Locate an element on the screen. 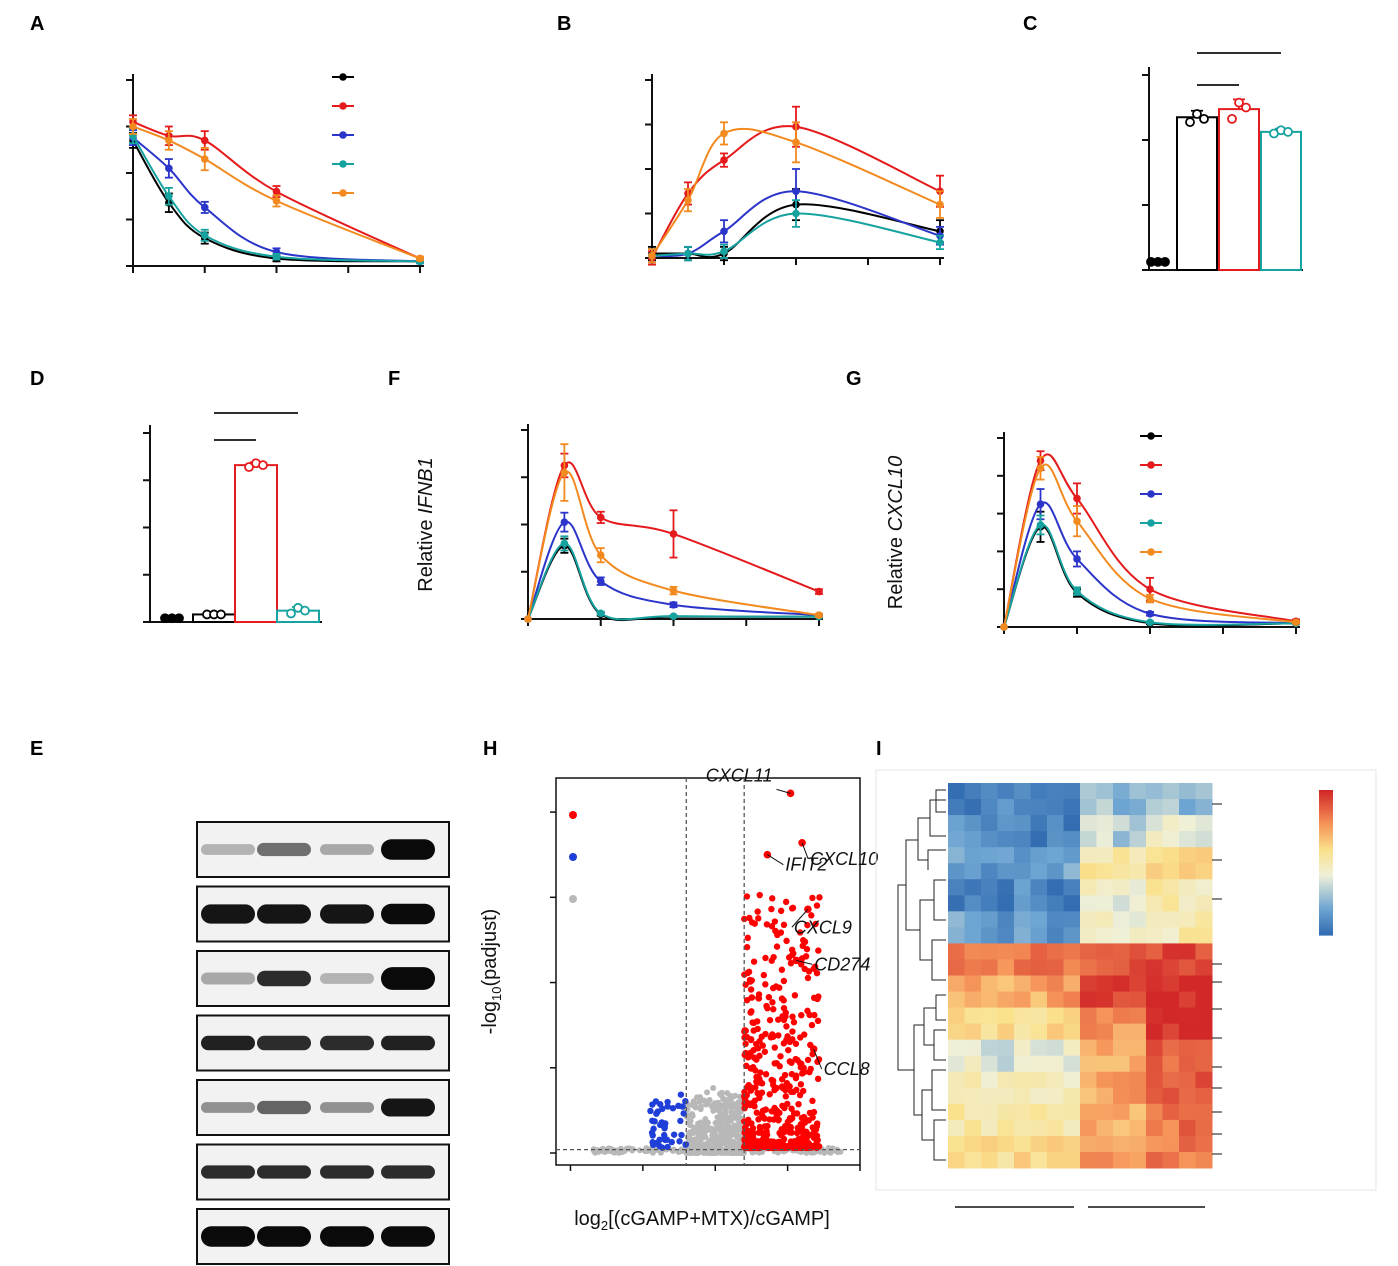  panel-c-chart is located at coordinates (1222, 161).